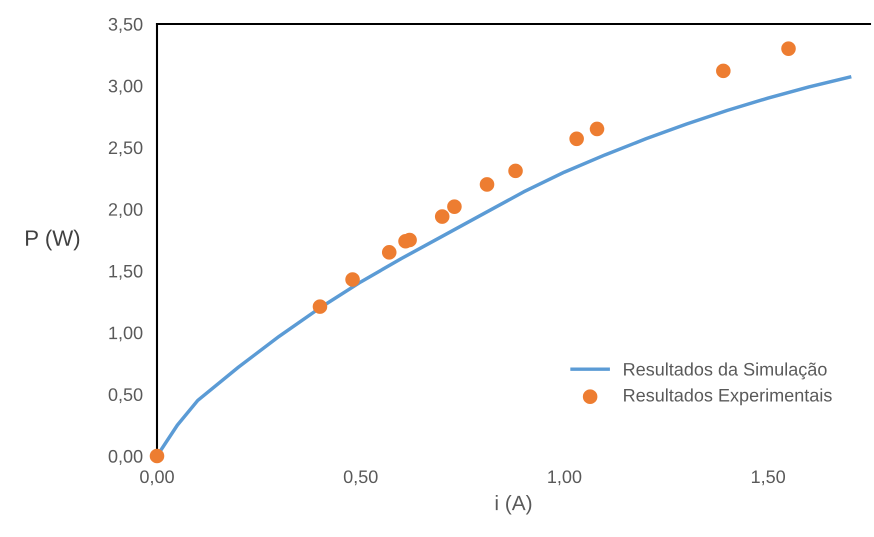 This screenshot has height=537, width=874. Describe the element at coordinates (125, 334) in the screenshot. I see `y-tick-label: 1,00` at that location.